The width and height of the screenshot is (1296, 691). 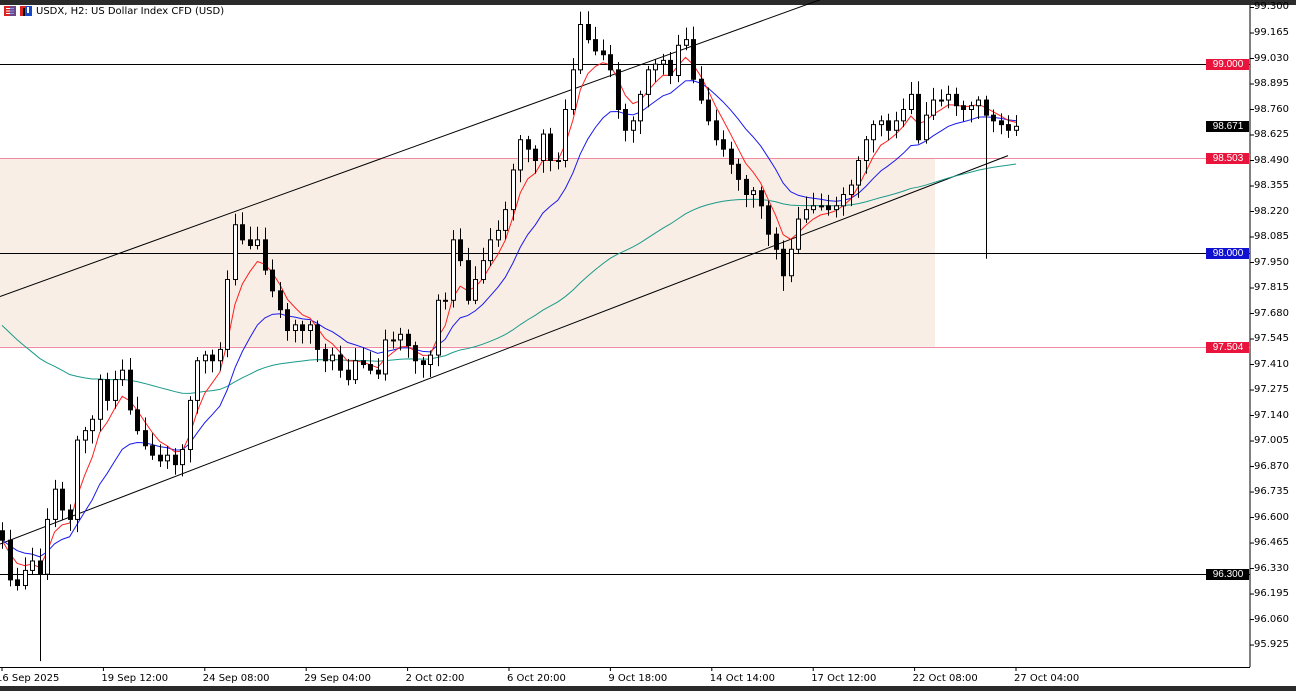 I want to click on time-tick-label: 24 Sep 08:00, so click(x=236, y=678).